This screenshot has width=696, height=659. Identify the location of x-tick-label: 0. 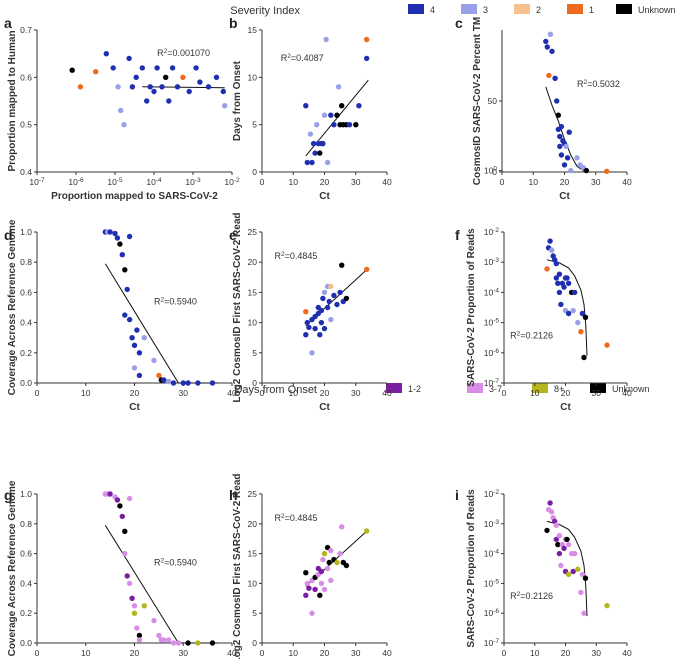
(262, 182).